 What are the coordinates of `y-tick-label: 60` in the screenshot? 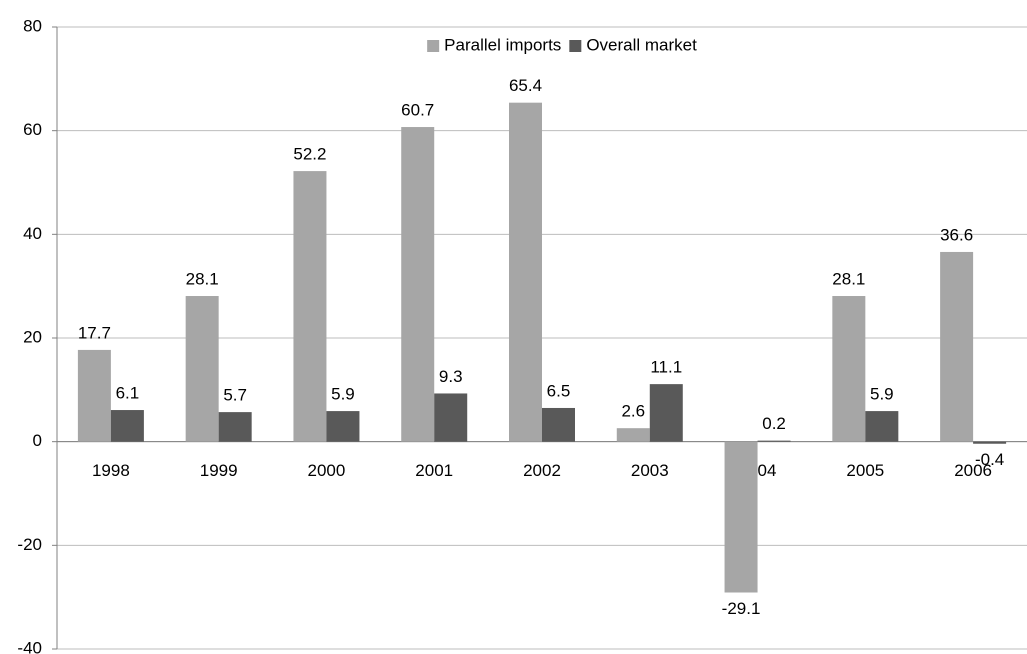 It's located at (32, 129).